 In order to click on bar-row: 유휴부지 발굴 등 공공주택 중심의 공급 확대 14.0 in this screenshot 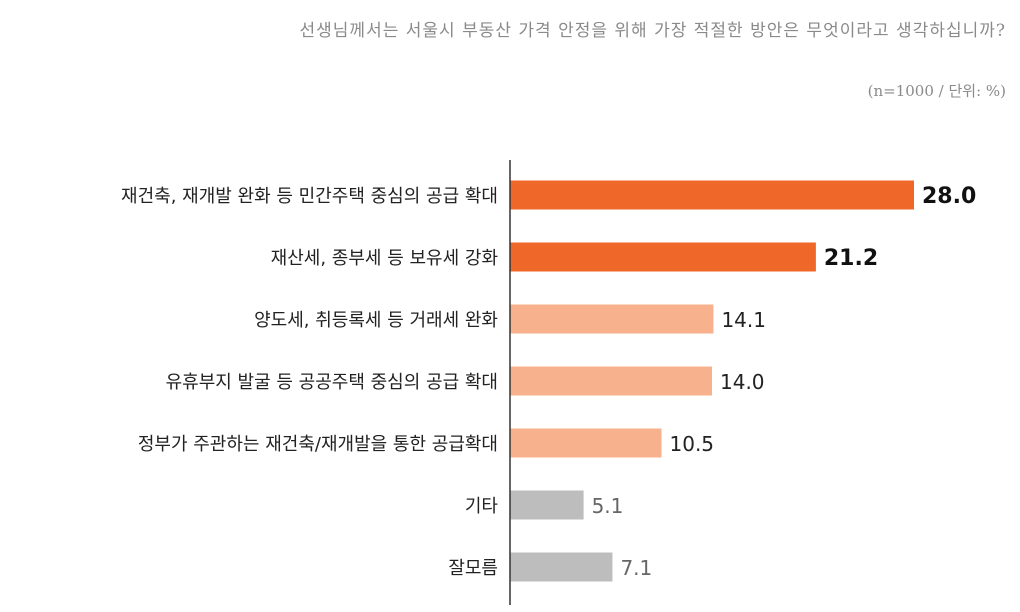, I will do `click(465, 381)`.